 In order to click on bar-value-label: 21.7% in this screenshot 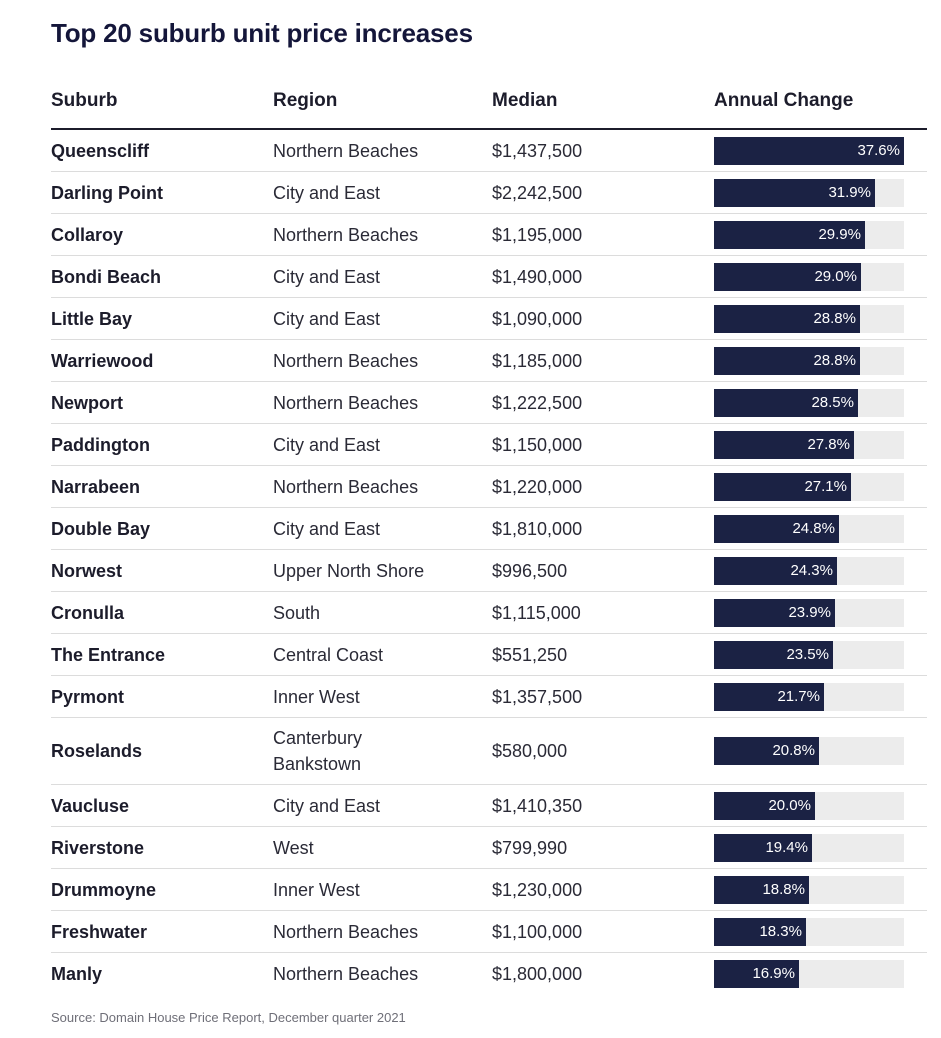, I will do `click(798, 696)`.